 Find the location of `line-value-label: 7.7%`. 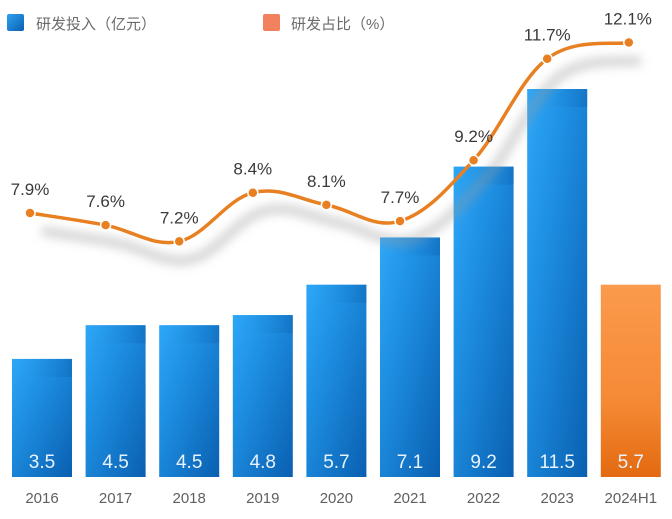

line-value-label: 7.7% is located at coordinates (400, 197).